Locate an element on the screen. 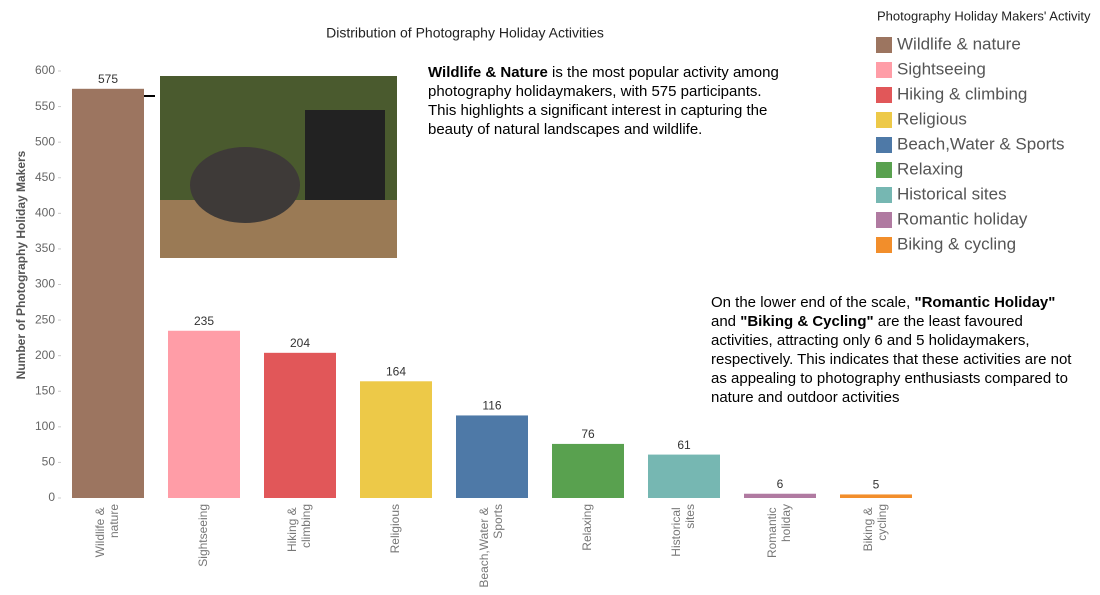 The image size is (1100, 595). y-tick-label: 50 is located at coordinates (49, 462).